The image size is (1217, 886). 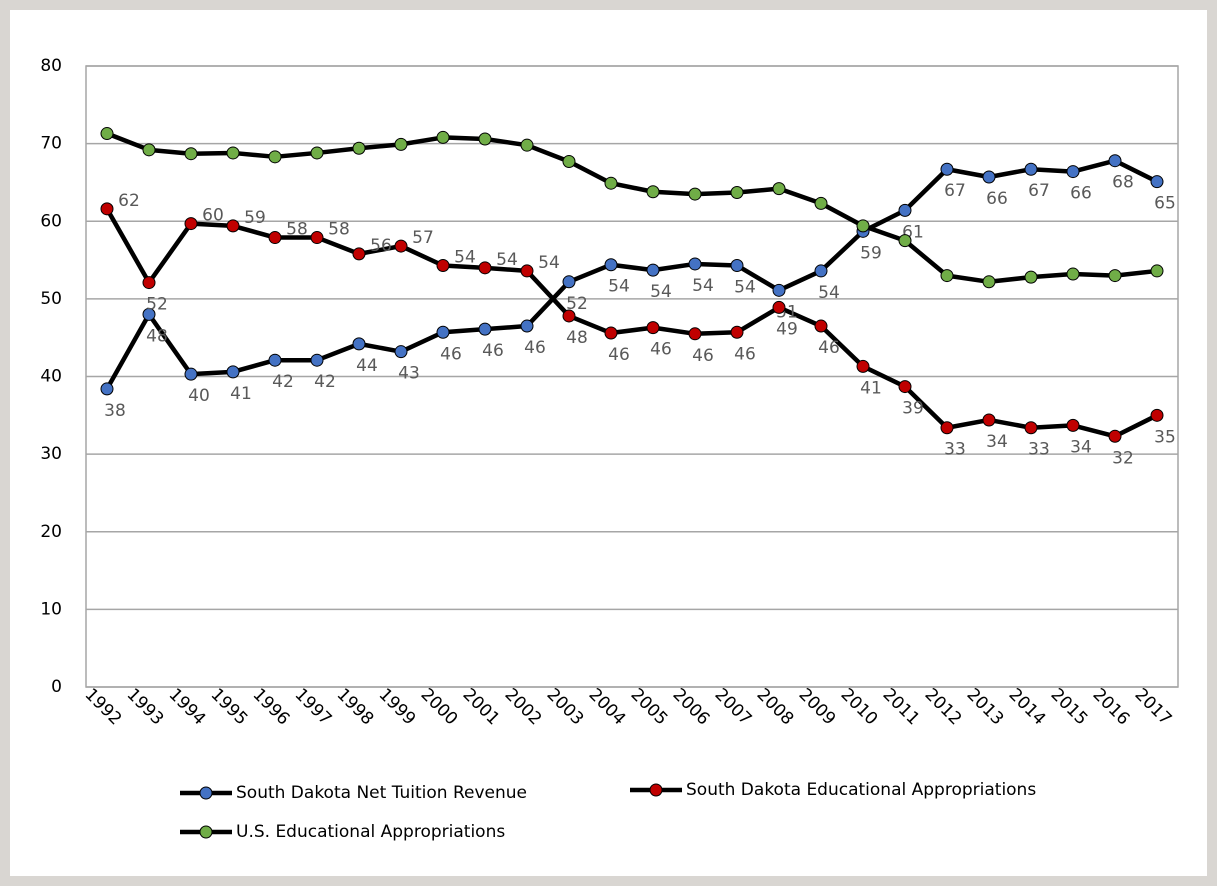 I want to click on data-label: 66, so click(x=1081, y=194).